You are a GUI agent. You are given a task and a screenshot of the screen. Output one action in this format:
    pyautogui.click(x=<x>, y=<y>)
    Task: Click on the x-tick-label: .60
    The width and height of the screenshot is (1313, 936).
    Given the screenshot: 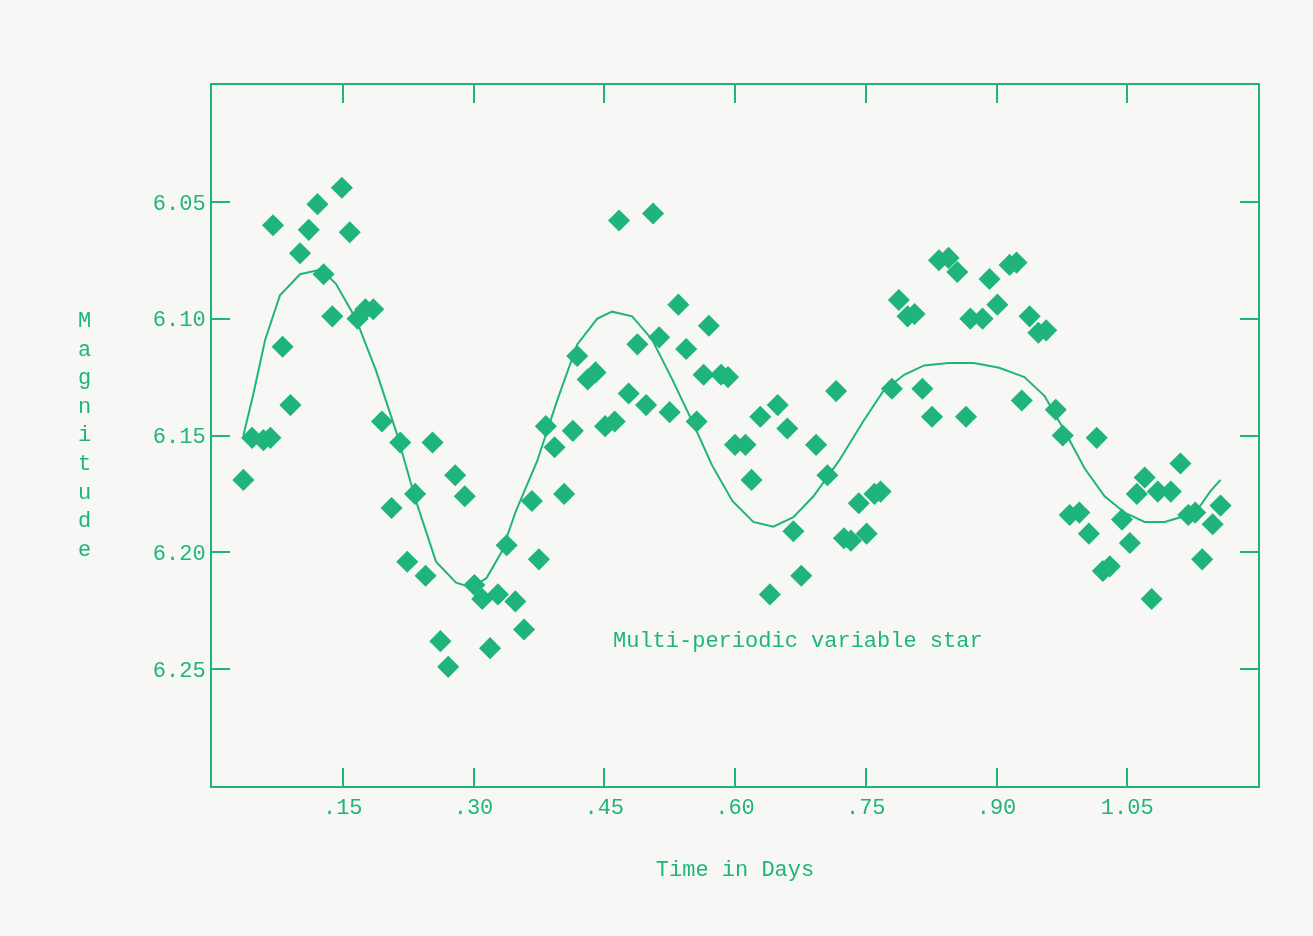 What is the action you would take?
    pyautogui.click(x=735, y=809)
    